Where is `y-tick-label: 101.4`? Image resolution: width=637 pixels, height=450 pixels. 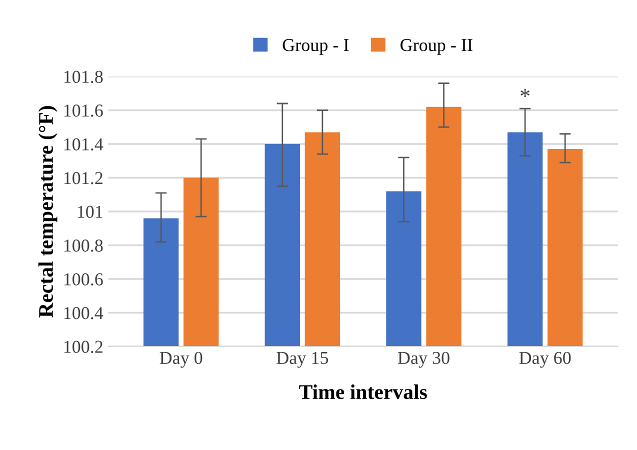
y-tick-label: 101.4 is located at coordinates (84, 144).